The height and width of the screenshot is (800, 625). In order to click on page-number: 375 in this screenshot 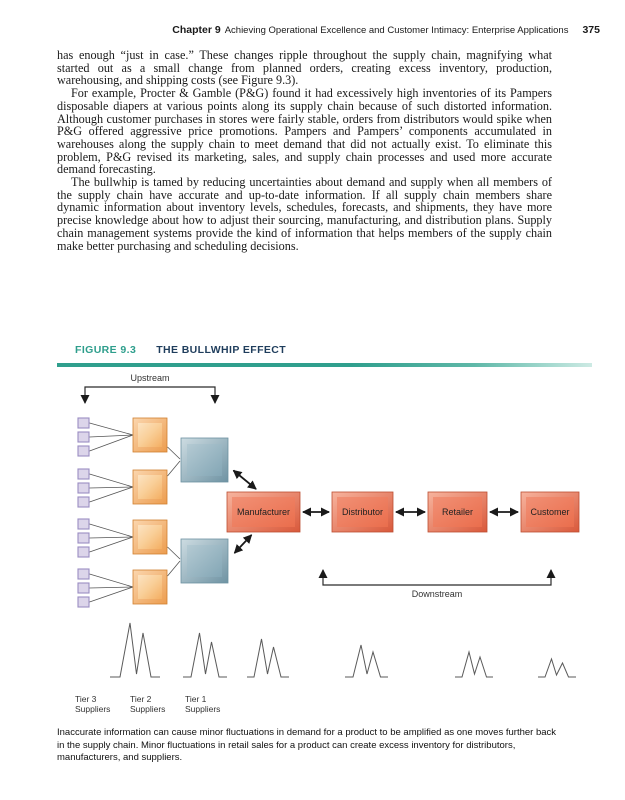, I will do `click(591, 30)`.